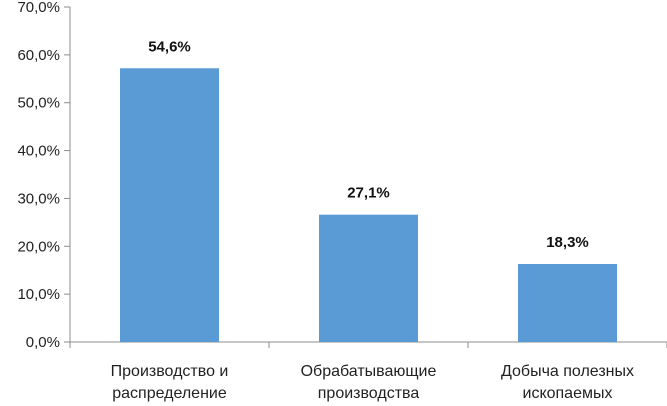 The height and width of the screenshot is (406, 667). What do you see at coordinates (38, 198) in the screenshot?
I see `y-tick-label: 30,0%` at bounding box center [38, 198].